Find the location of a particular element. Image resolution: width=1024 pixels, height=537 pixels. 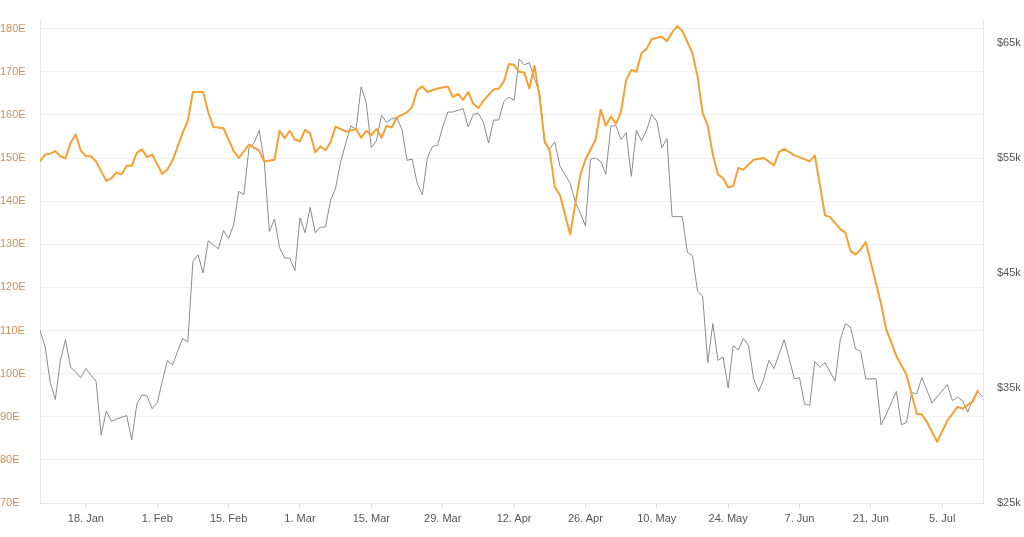

x-tick-label: 21. Jun is located at coordinates (870, 517).